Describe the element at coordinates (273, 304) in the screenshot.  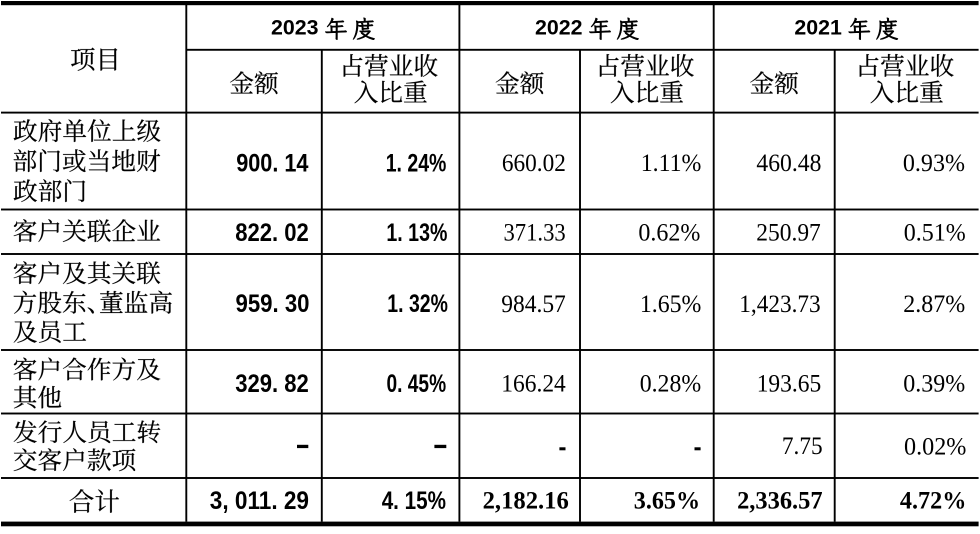
I see `svg-text: 959. 30` at that location.